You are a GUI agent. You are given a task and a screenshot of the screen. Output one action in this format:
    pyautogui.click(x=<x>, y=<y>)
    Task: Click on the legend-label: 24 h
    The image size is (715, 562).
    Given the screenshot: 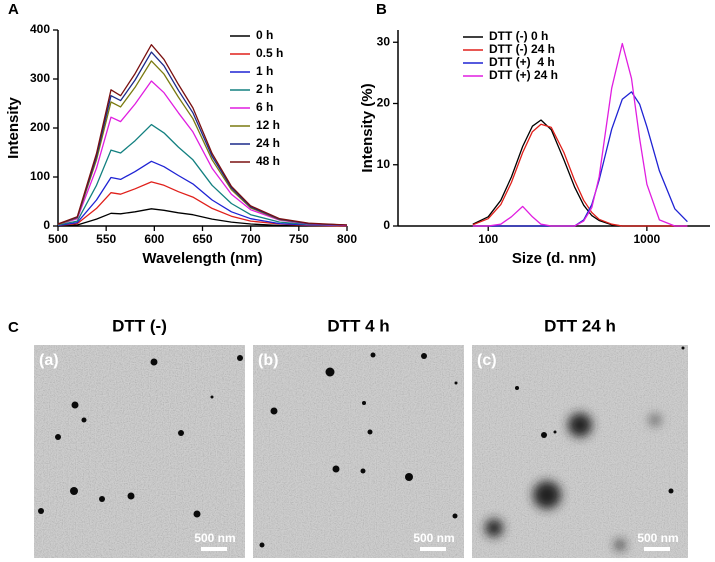 What is the action you would take?
    pyautogui.click(x=268, y=143)
    